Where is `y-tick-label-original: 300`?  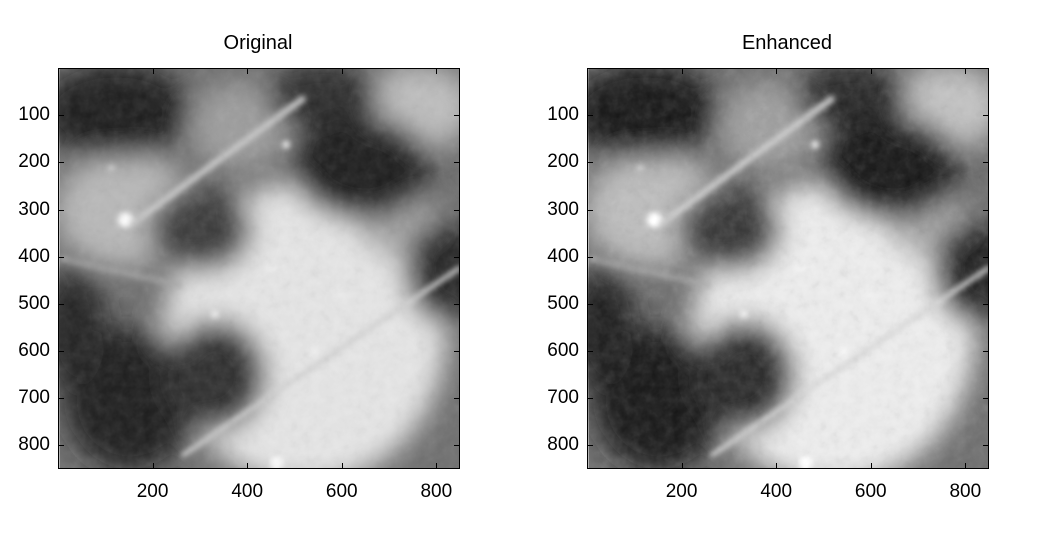
y-tick-label-original: 300 is located at coordinates (34, 209).